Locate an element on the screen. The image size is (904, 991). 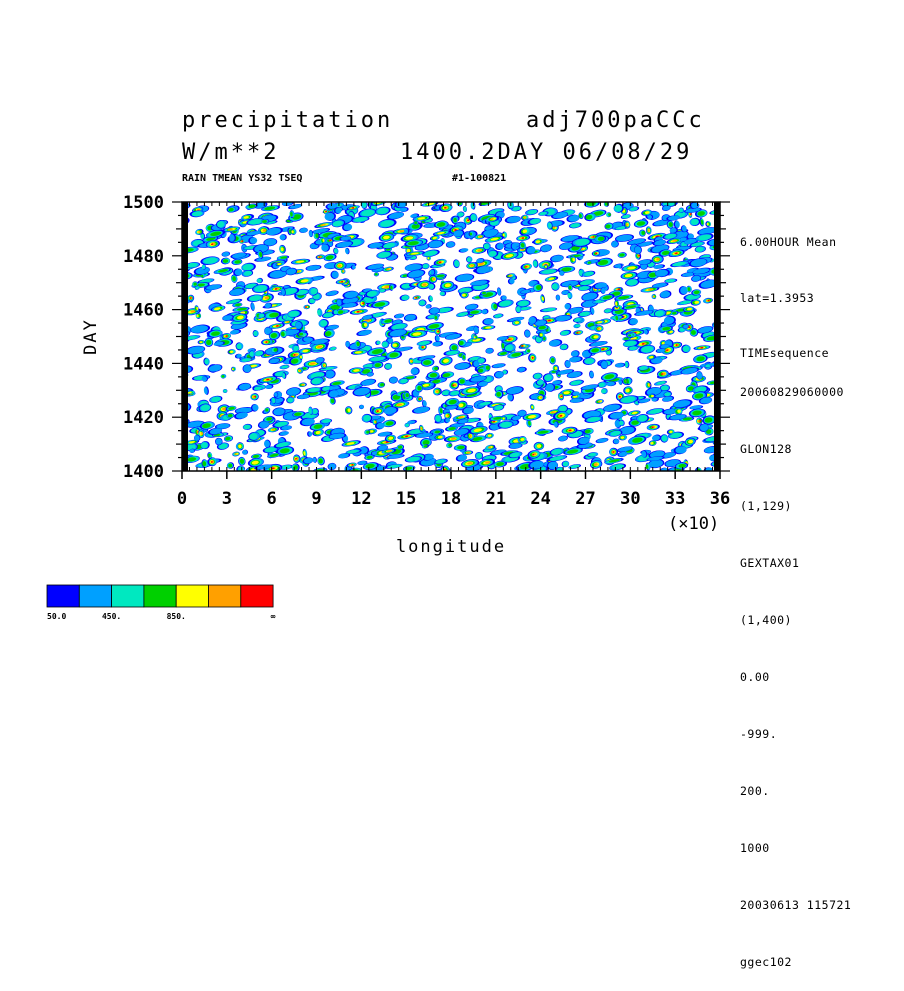
side-info-line: GEXTAX01 is located at coordinates (770, 563).